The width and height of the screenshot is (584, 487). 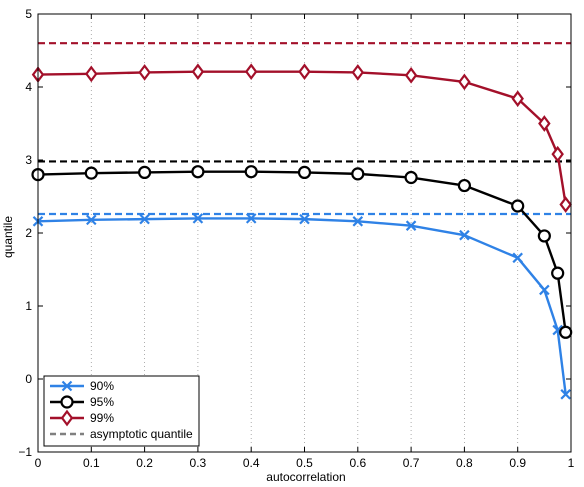 I want to click on y-tick-label: 5, so click(x=28, y=14).